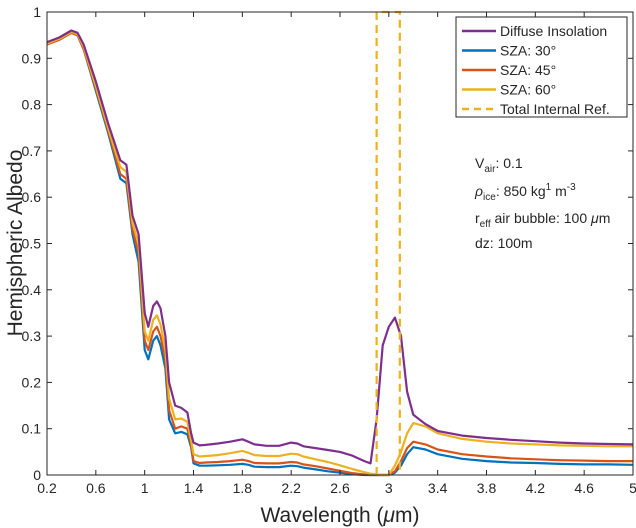 This screenshot has width=636, height=528. What do you see at coordinates (96, 488) in the screenshot?
I see `x-tick-label: 0.6` at bounding box center [96, 488].